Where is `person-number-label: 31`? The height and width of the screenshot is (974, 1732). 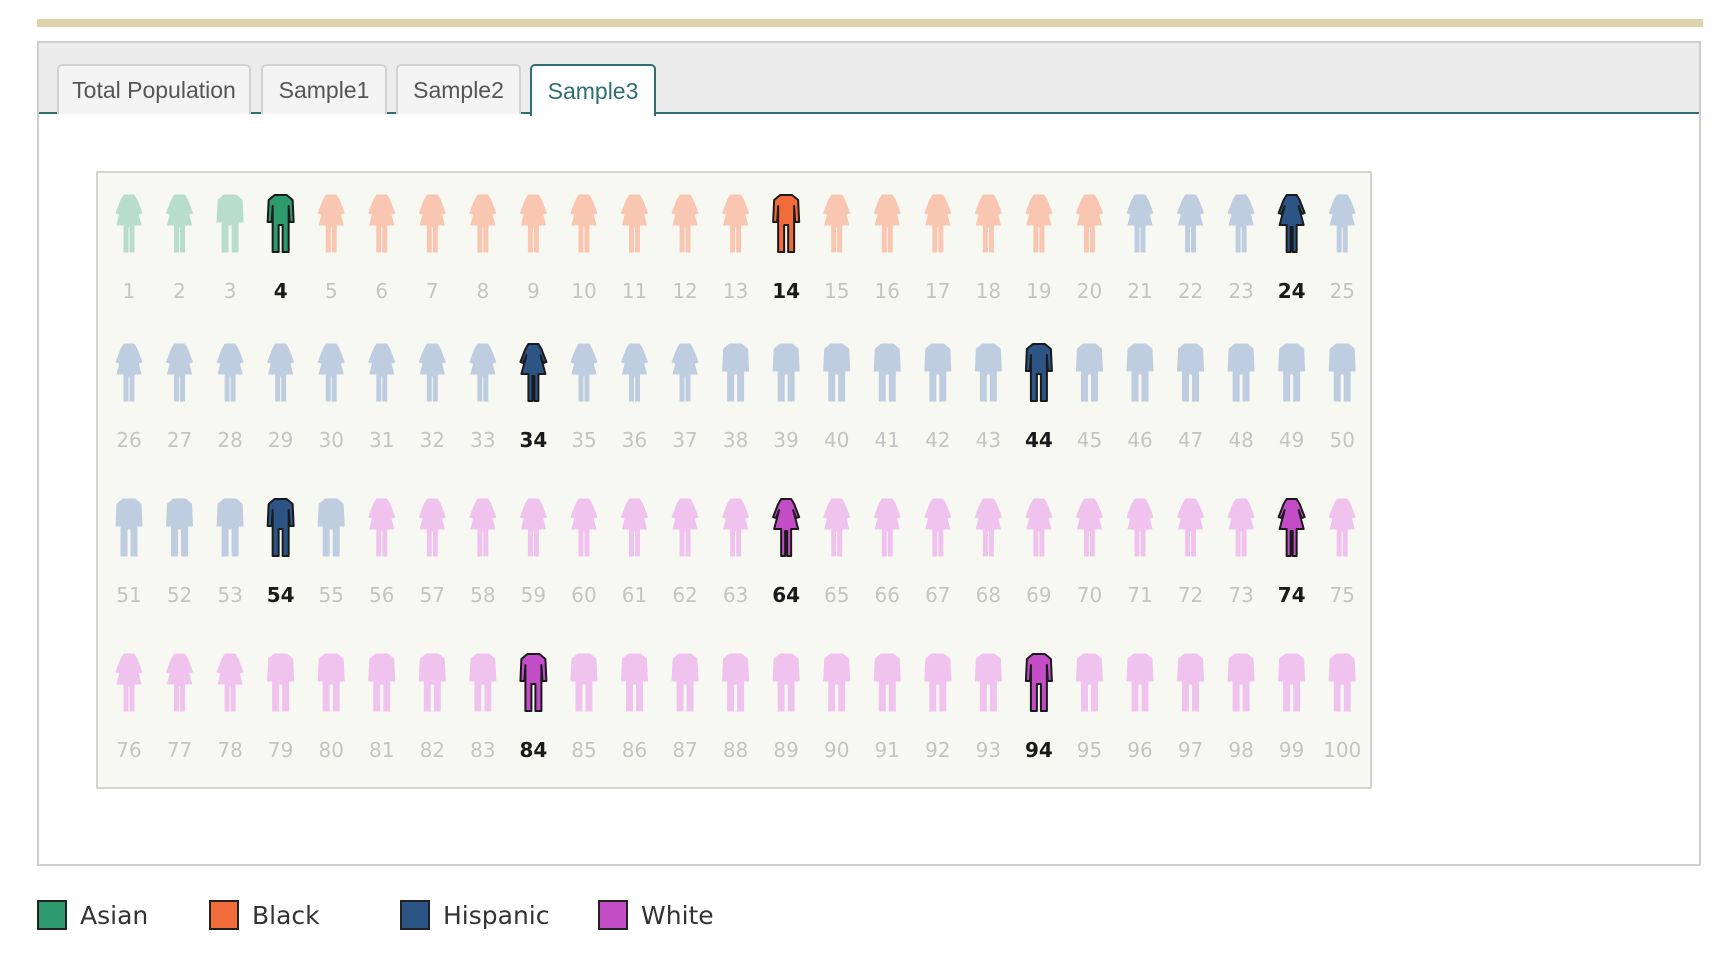
person-number-label: 31 is located at coordinates (381, 440).